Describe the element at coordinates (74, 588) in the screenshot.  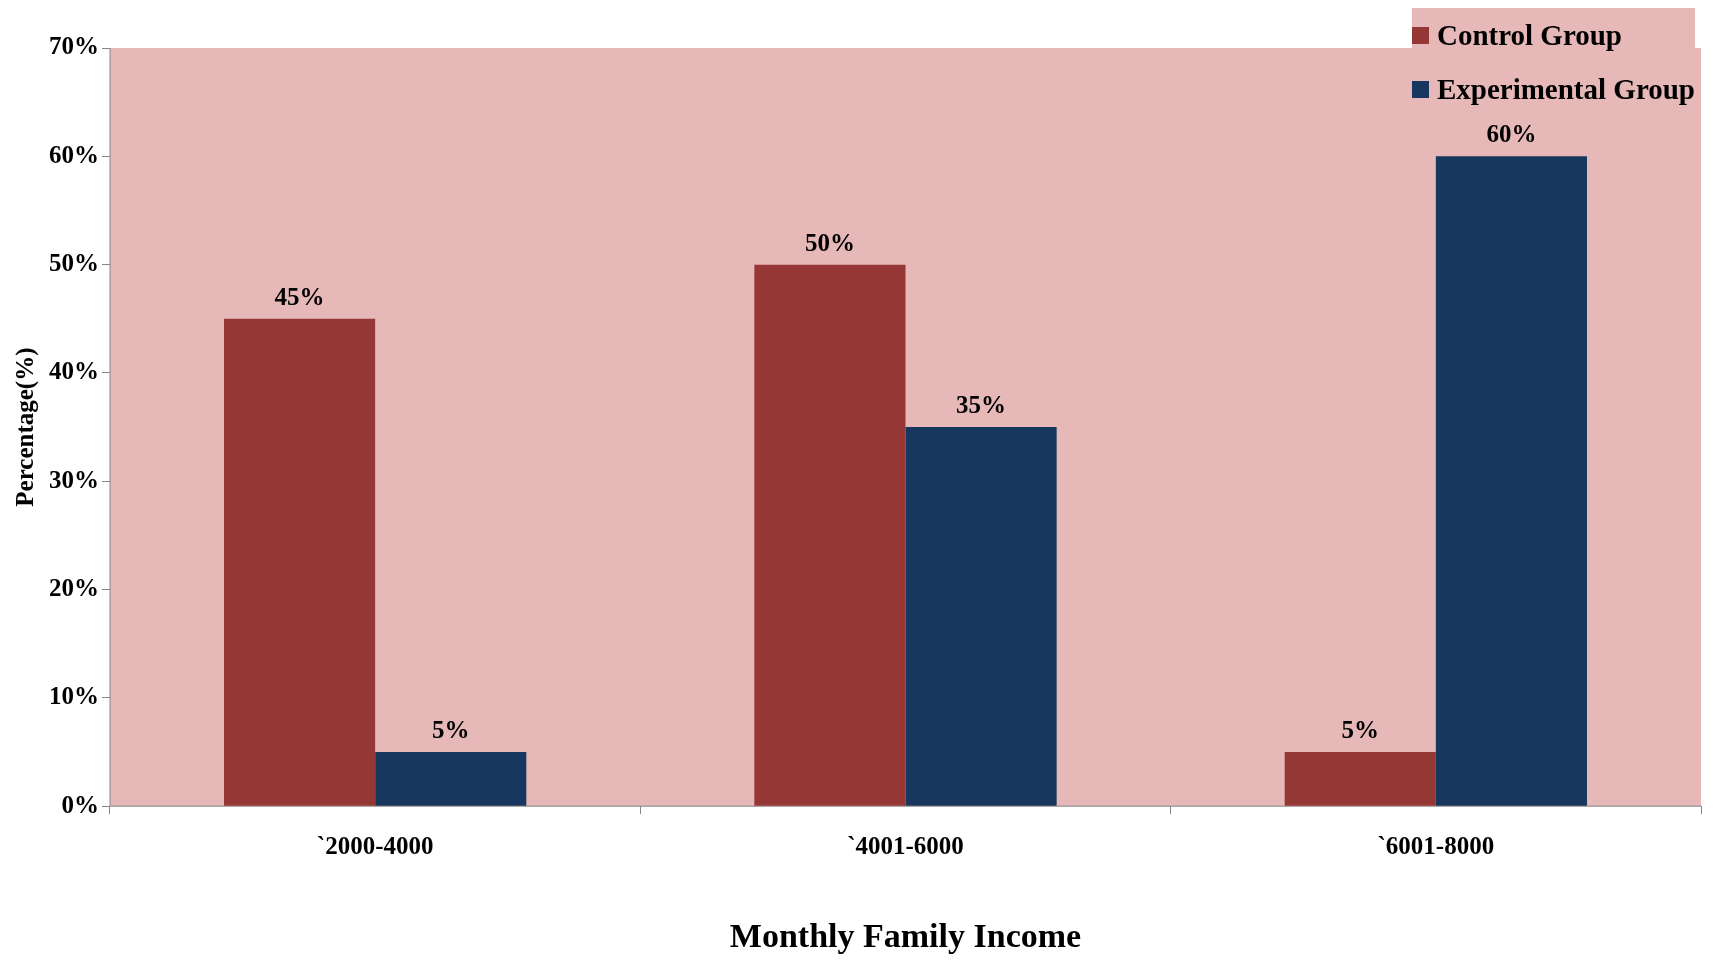
I see `y-tick-label: 20%` at that location.